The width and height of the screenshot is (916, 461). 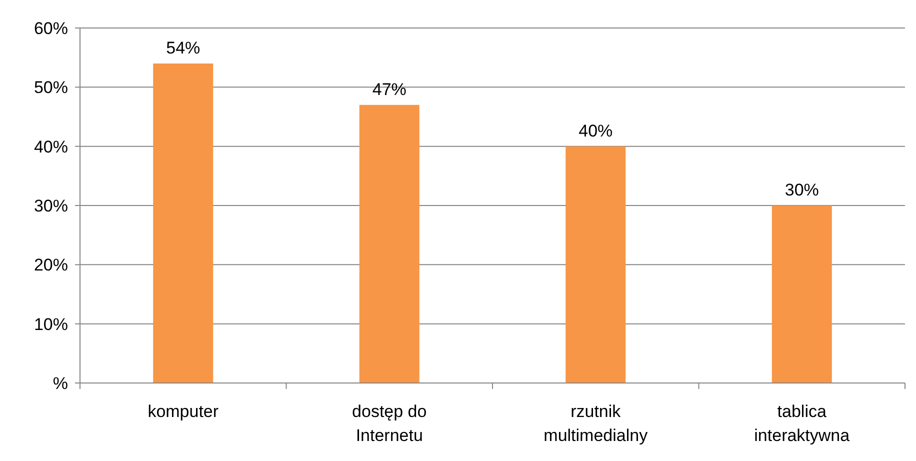 What do you see at coordinates (389, 423) in the screenshot?
I see `x-tick-label: dostęp do Internetu` at bounding box center [389, 423].